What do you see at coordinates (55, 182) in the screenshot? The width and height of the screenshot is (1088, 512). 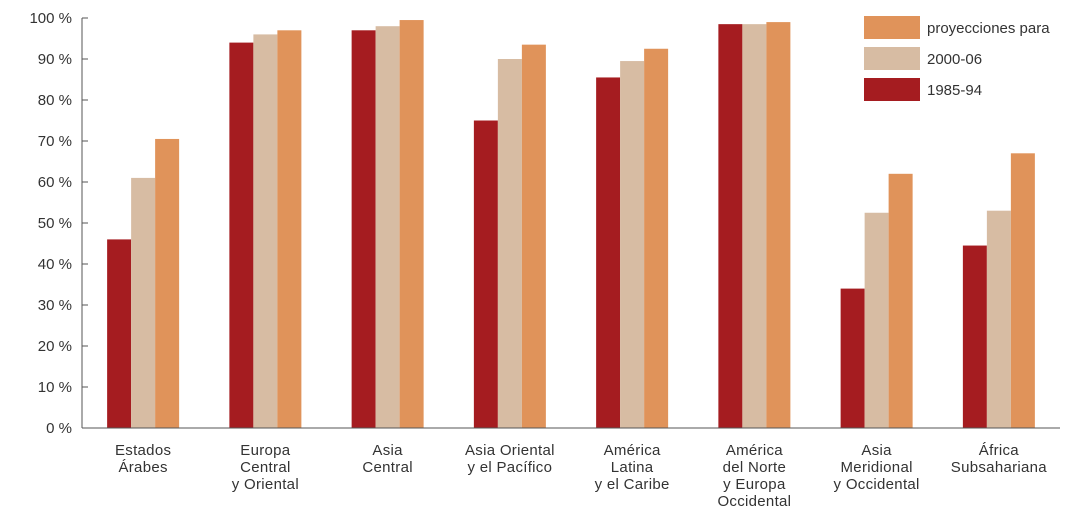 I see `y-tick-label: 60 %` at bounding box center [55, 182].